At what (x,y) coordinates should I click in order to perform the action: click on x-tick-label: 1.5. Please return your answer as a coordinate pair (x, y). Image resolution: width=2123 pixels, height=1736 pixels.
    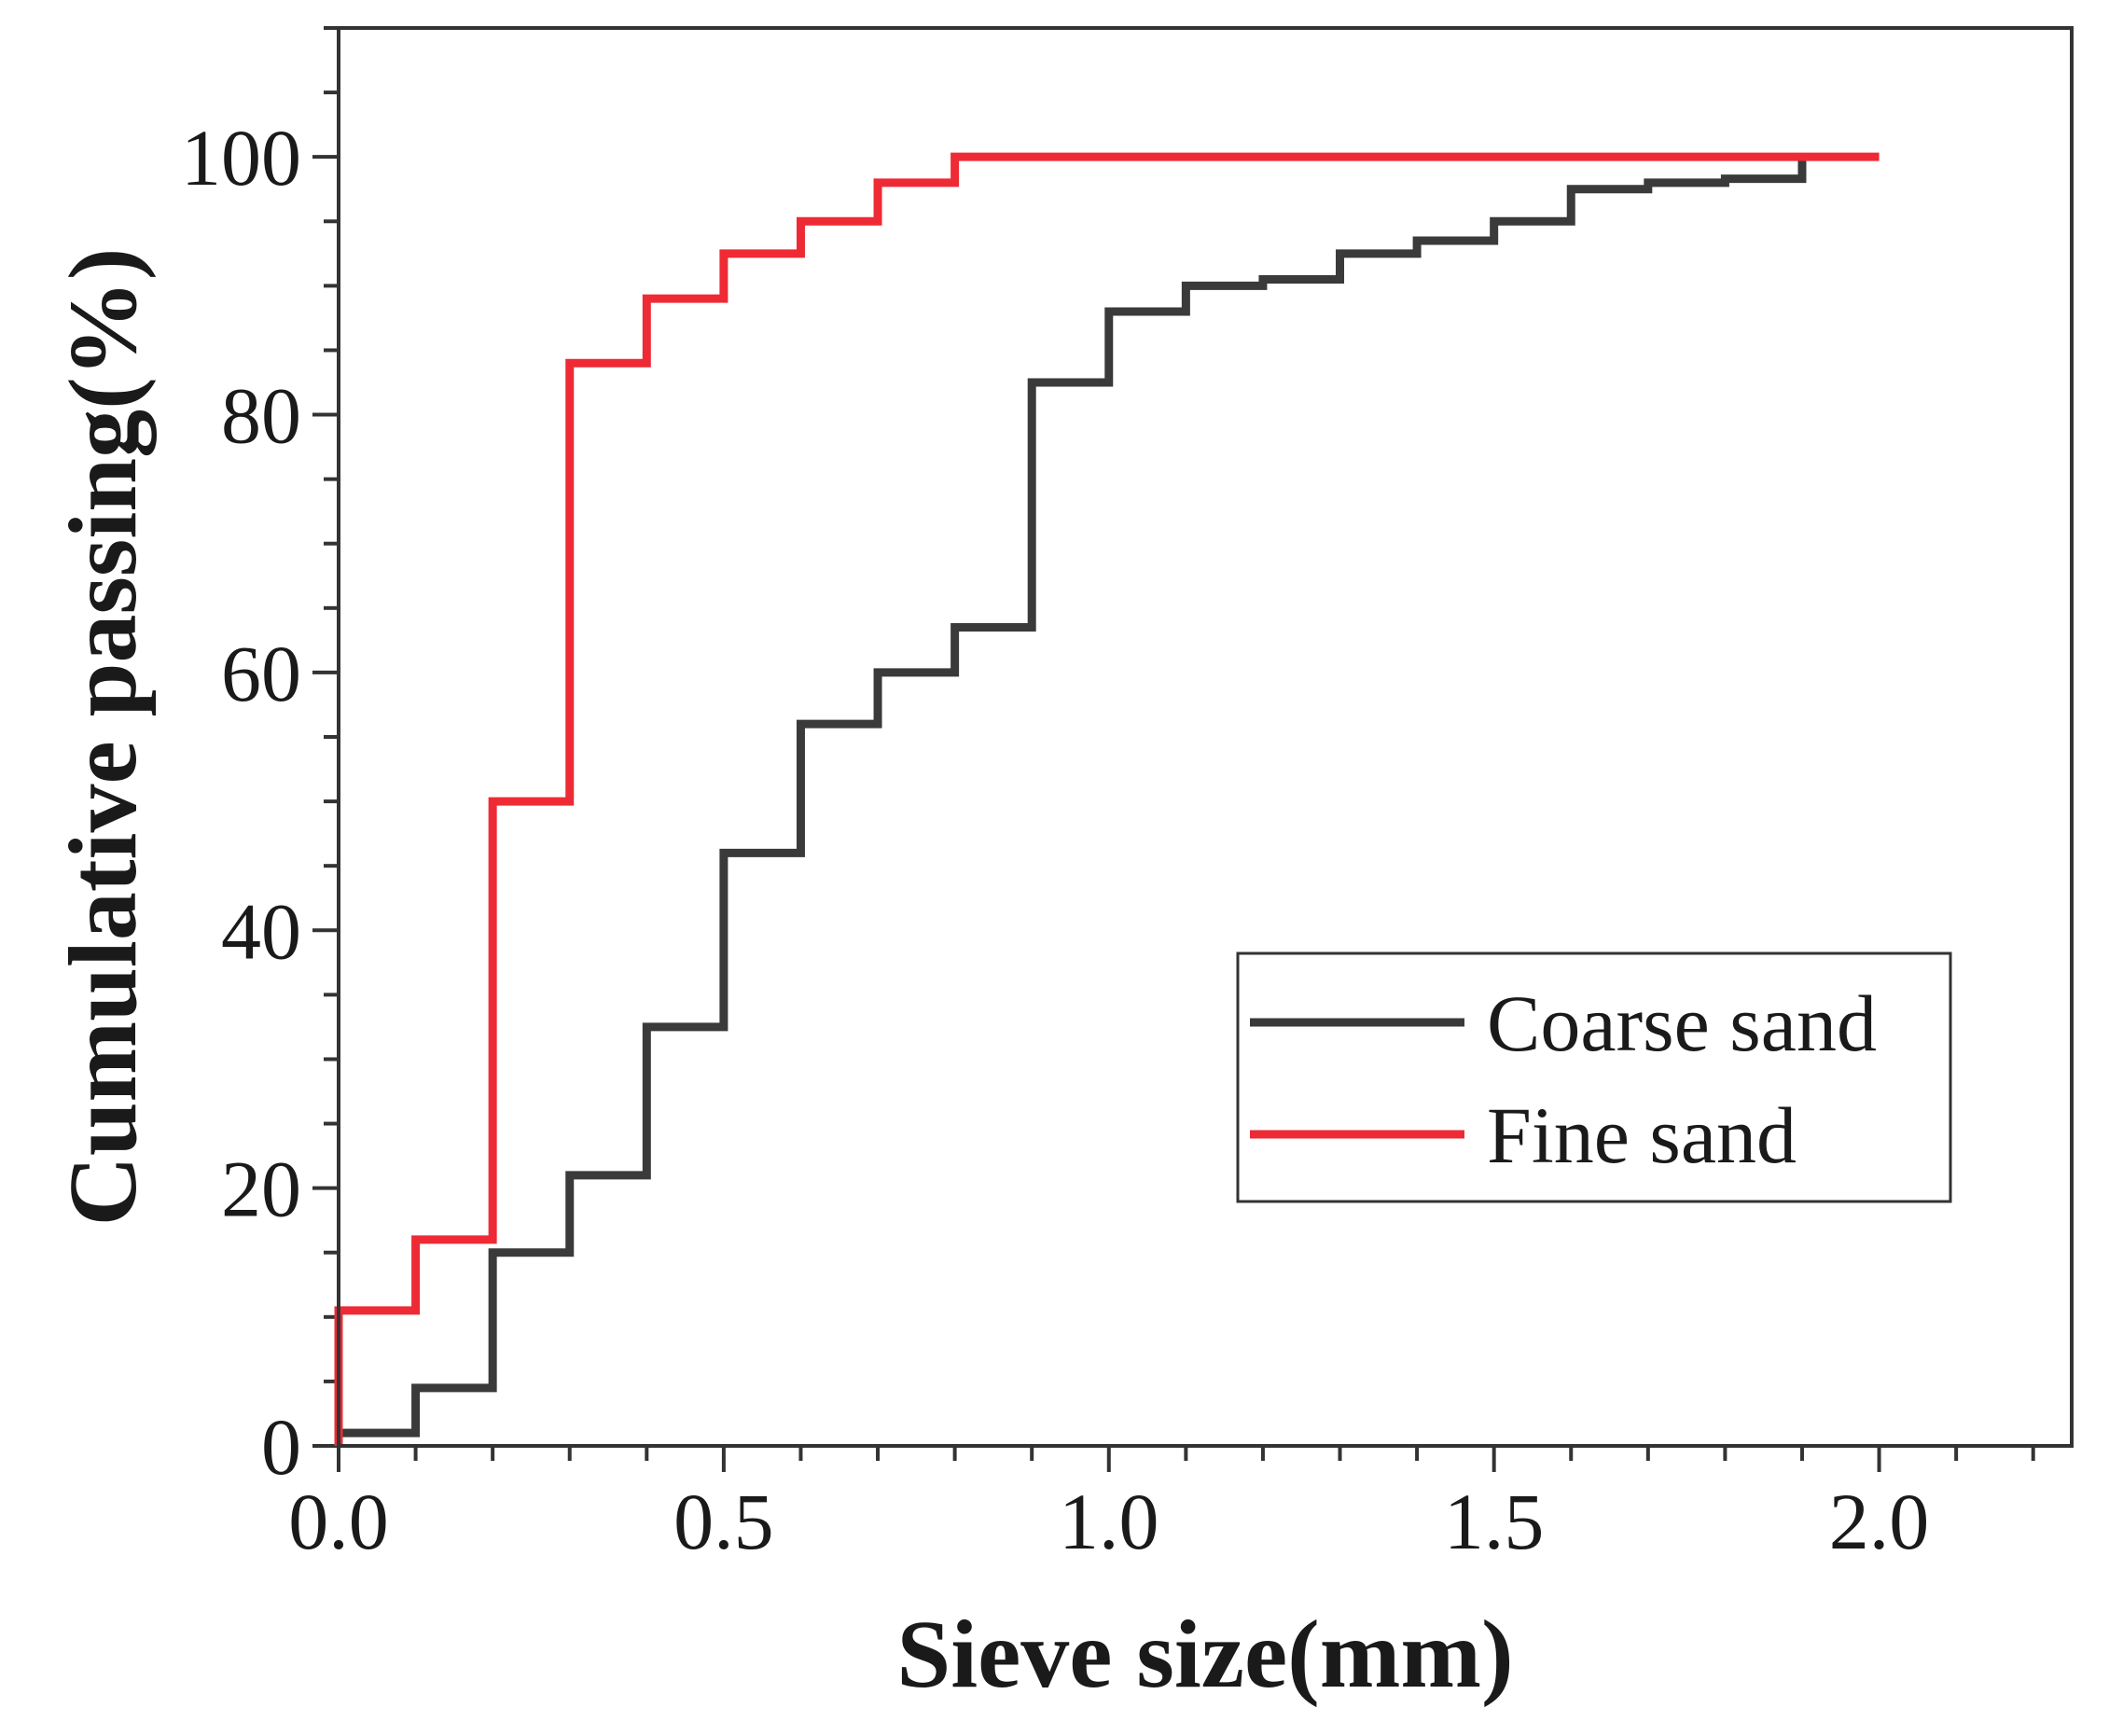
    Looking at the image, I should click on (1494, 1521).